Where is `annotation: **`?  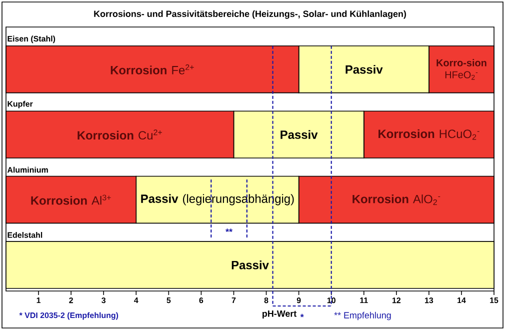 annotation: ** is located at coordinates (229, 230).